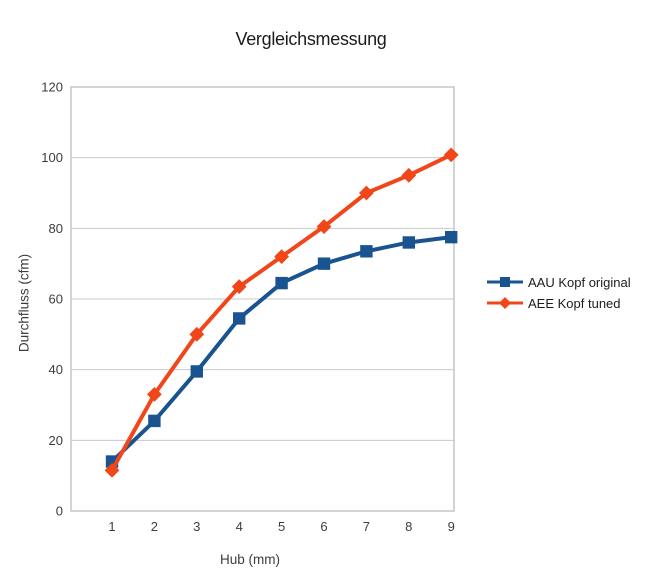 The height and width of the screenshot is (583, 651). What do you see at coordinates (579, 282) in the screenshot?
I see `legend-label: AAU Kopf original` at bounding box center [579, 282].